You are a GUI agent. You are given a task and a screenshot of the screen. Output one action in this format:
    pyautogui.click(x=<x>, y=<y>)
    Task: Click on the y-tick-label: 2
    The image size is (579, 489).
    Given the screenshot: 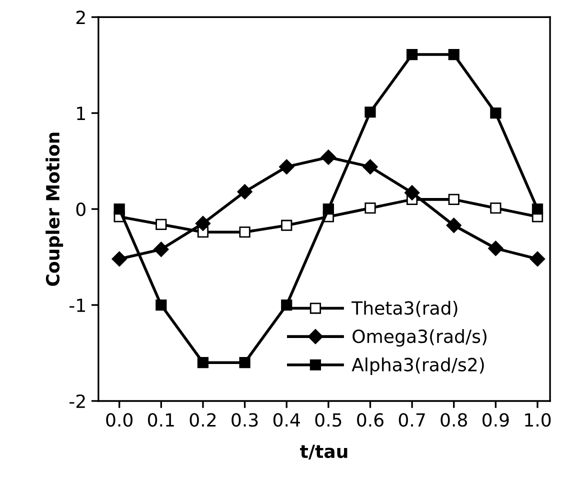 What is the action you would take?
    pyautogui.click(x=80, y=17)
    